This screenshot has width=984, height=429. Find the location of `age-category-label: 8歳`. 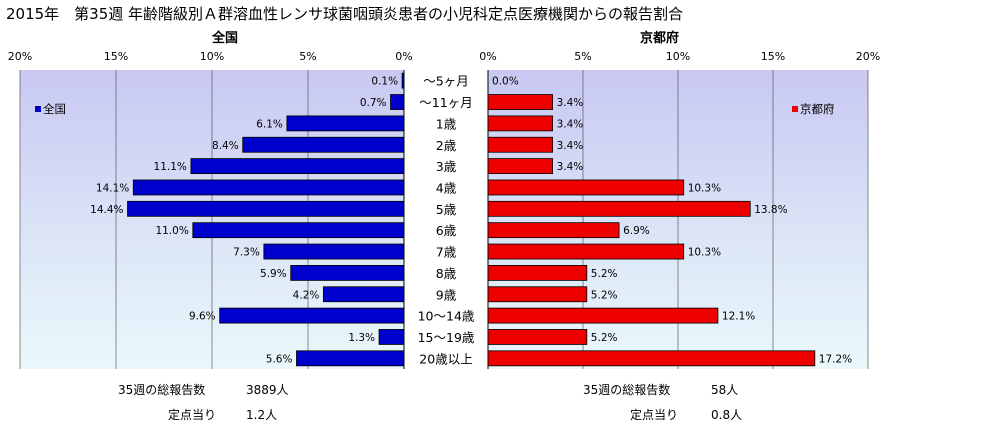

age-category-label: 8歳 is located at coordinates (446, 273).